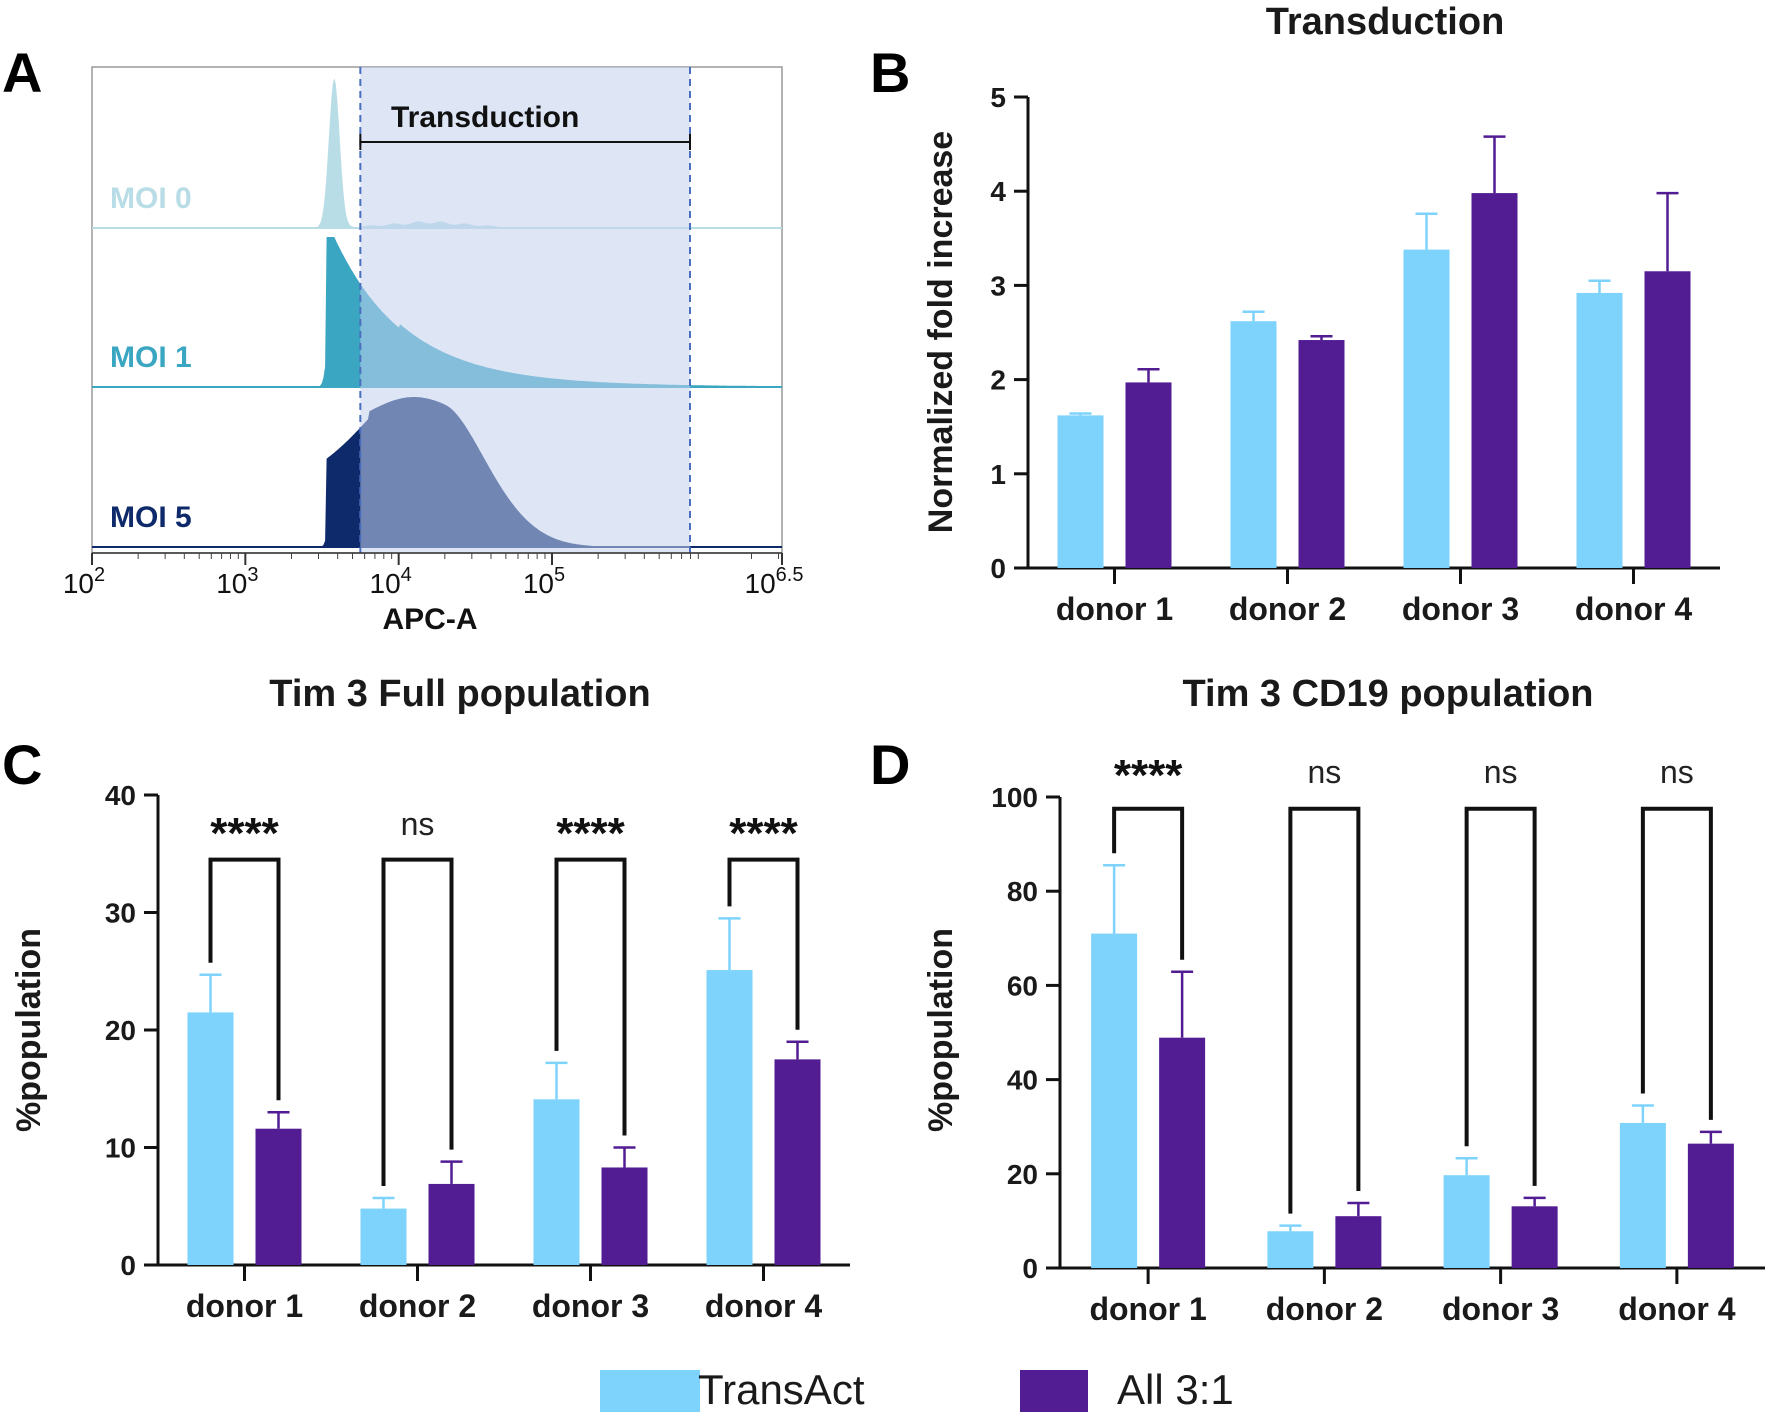  I want to click on y-tick-label: 10, so click(120, 1148).